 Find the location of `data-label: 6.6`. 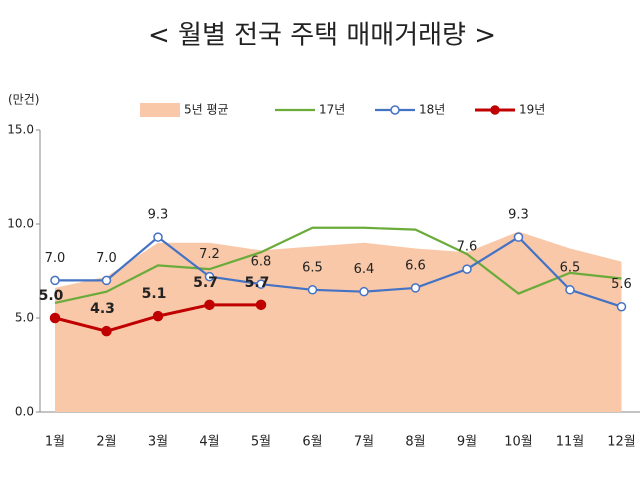

data-label: 6.6 is located at coordinates (415, 265).